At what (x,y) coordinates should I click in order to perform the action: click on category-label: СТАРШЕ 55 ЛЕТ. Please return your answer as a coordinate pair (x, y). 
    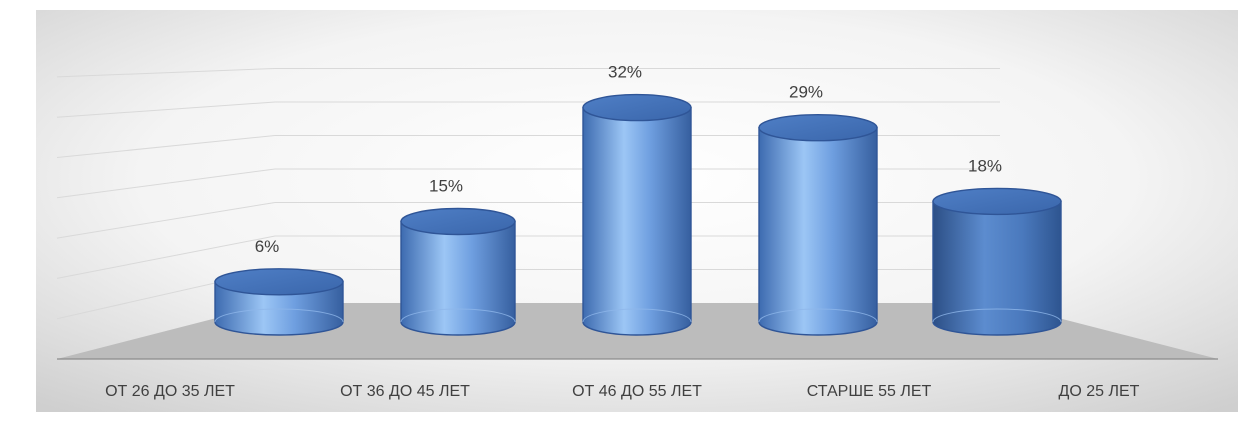
    Looking at the image, I should click on (869, 391).